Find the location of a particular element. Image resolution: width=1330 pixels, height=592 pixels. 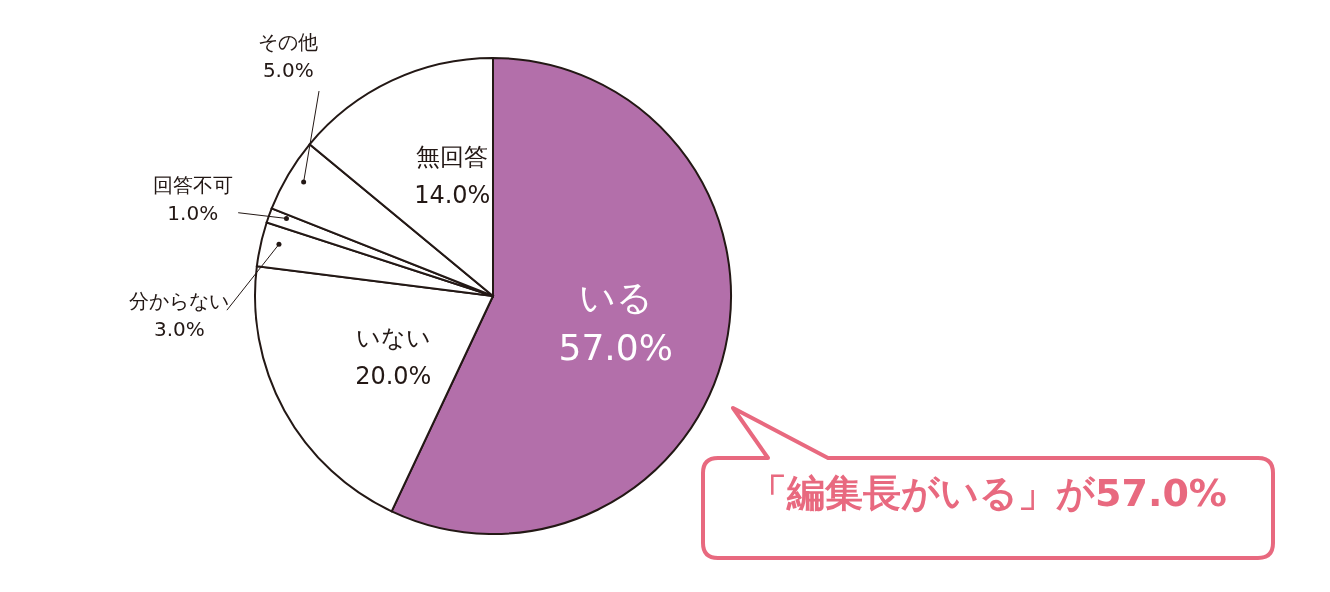

data-label: 3.0% is located at coordinates (179, 328).